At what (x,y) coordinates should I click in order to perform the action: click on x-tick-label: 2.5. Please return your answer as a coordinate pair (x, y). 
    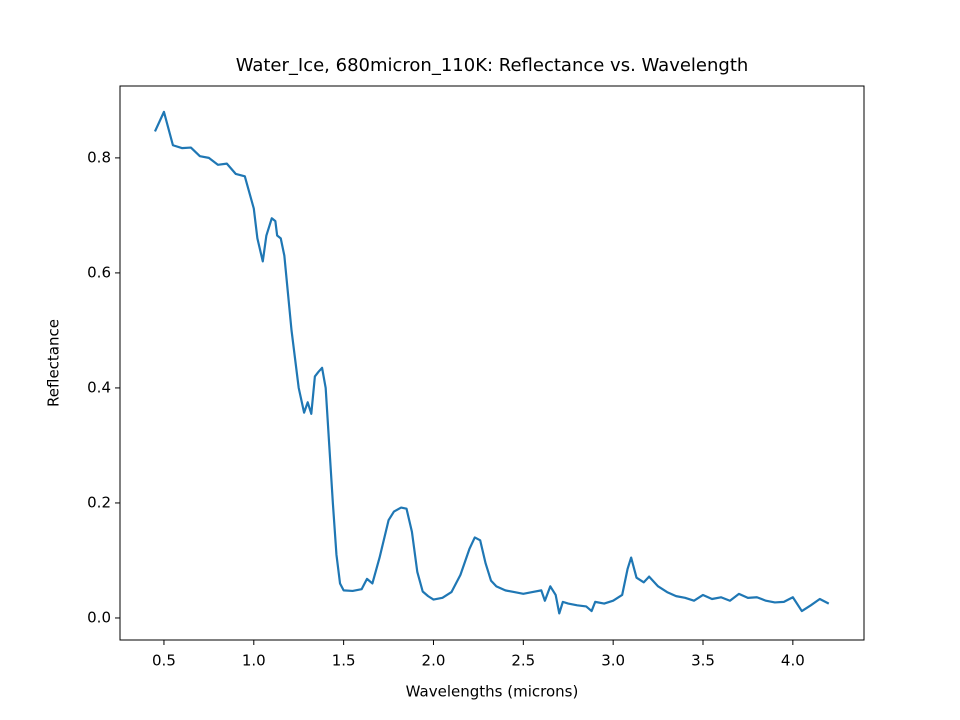
    Looking at the image, I should click on (523, 661).